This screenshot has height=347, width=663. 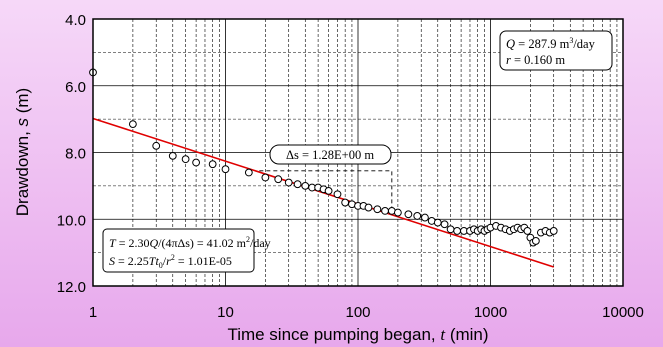 I want to click on x-axis-label-var: t, so click(x=443, y=334).